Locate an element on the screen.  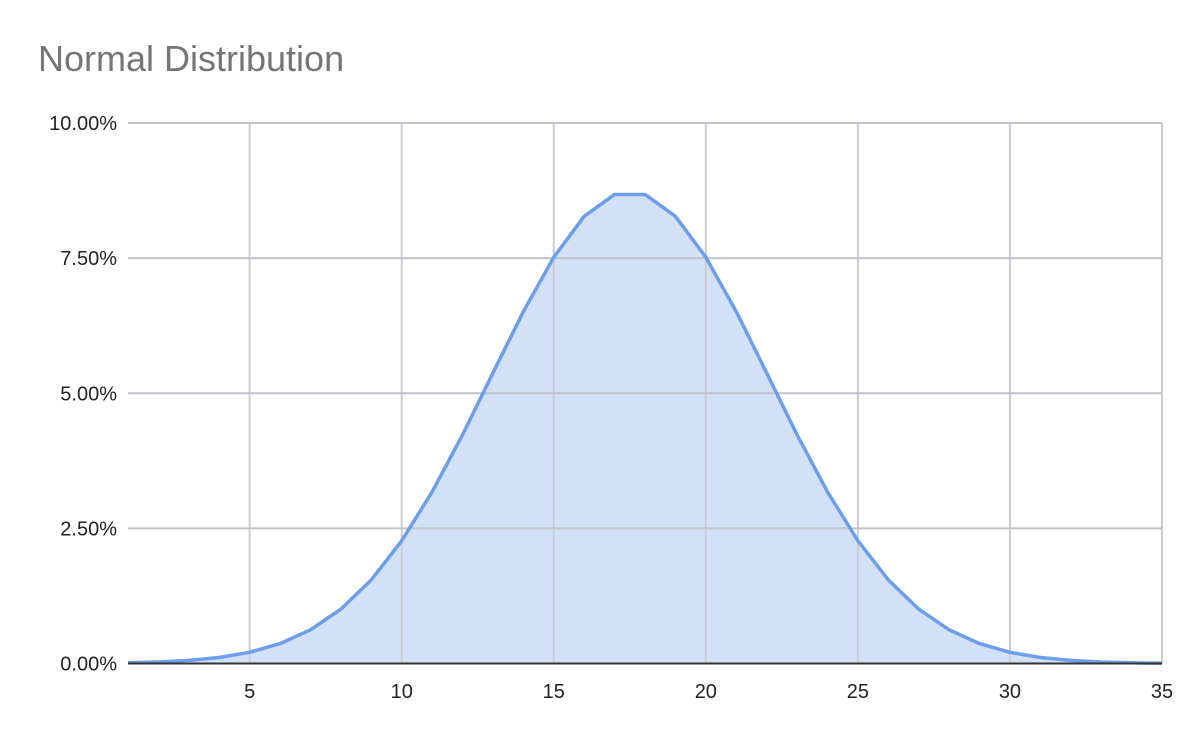
x-tick-label: 25 is located at coordinates (858, 692).